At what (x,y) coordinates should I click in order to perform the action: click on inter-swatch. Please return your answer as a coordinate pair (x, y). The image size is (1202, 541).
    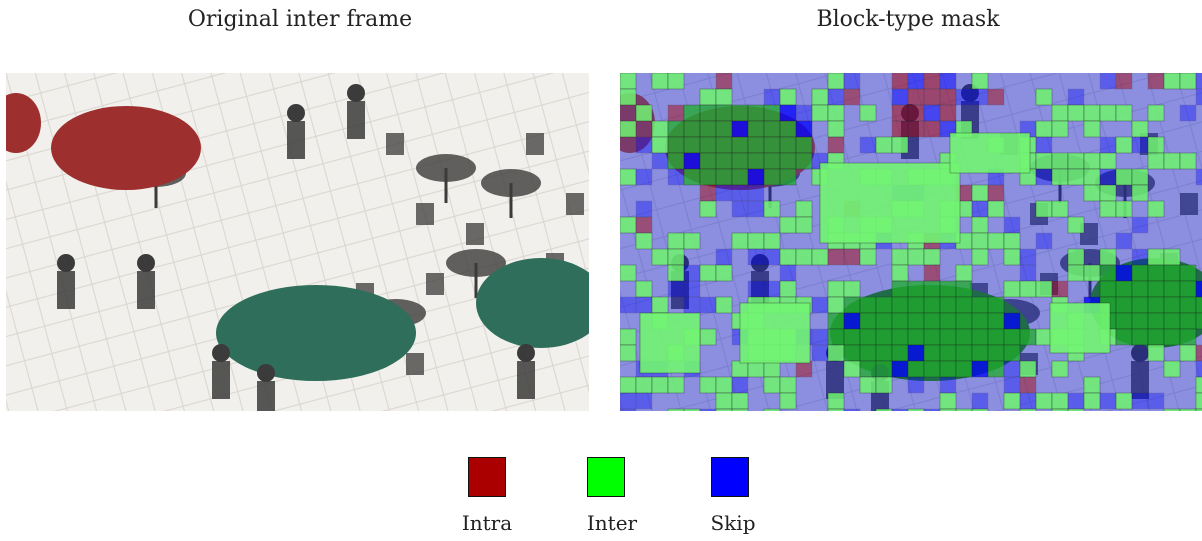
    Looking at the image, I should click on (606, 477).